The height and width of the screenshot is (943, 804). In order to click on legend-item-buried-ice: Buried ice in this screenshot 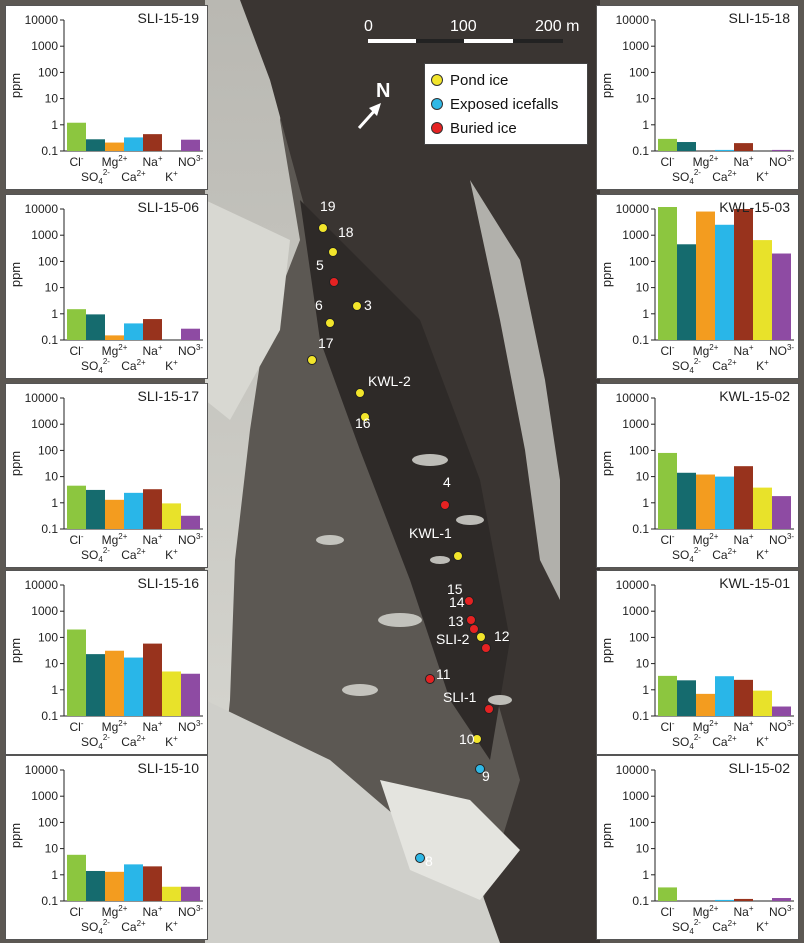, I will do `click(506, 128)`.